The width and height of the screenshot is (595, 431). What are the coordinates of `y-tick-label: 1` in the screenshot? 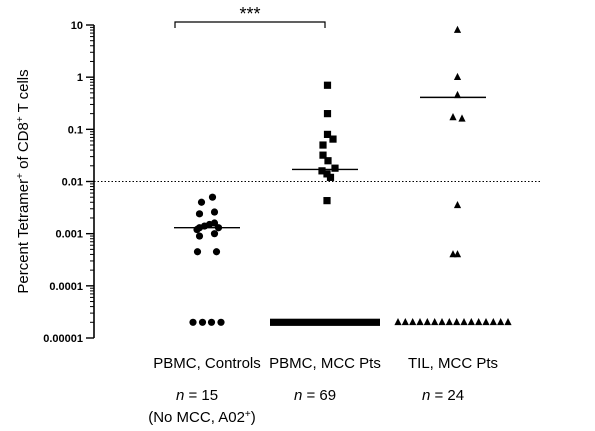 It's located at (80, 78).